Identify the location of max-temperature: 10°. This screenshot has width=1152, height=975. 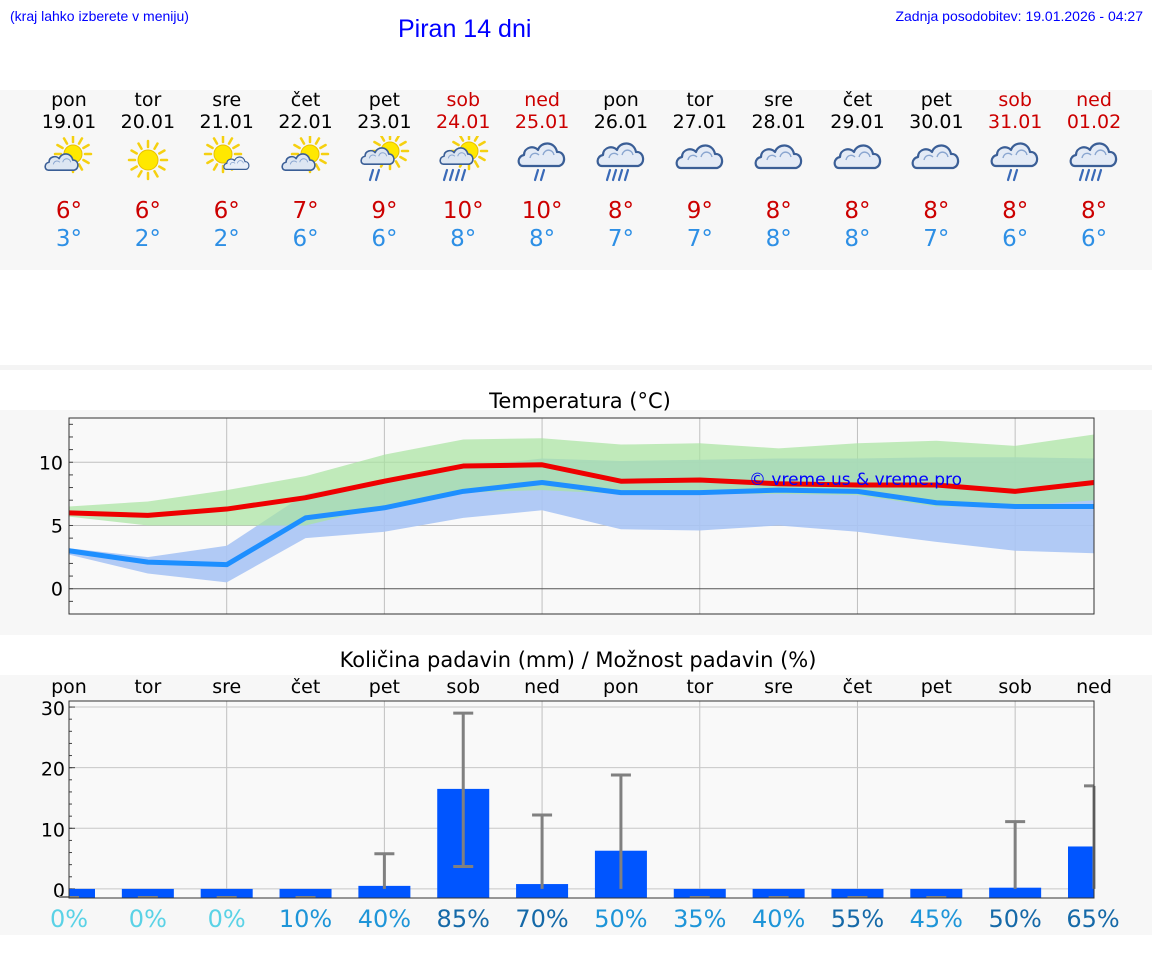
(542, 211).